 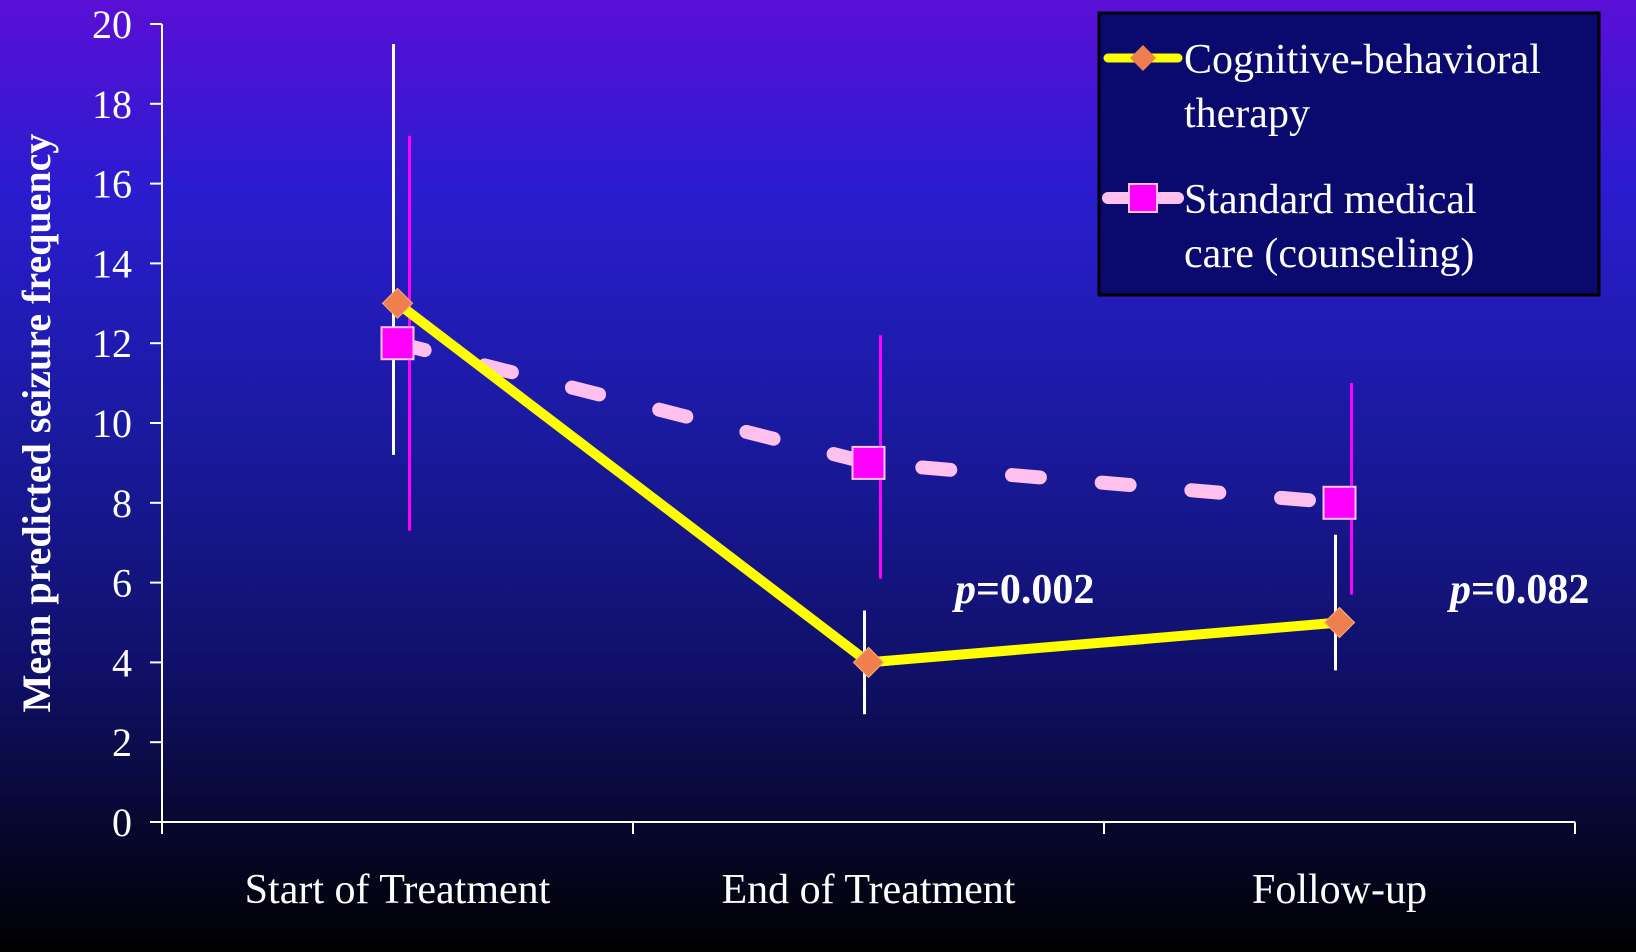 I want to click on y-tick-label: 18, so click(x=112, y=104).